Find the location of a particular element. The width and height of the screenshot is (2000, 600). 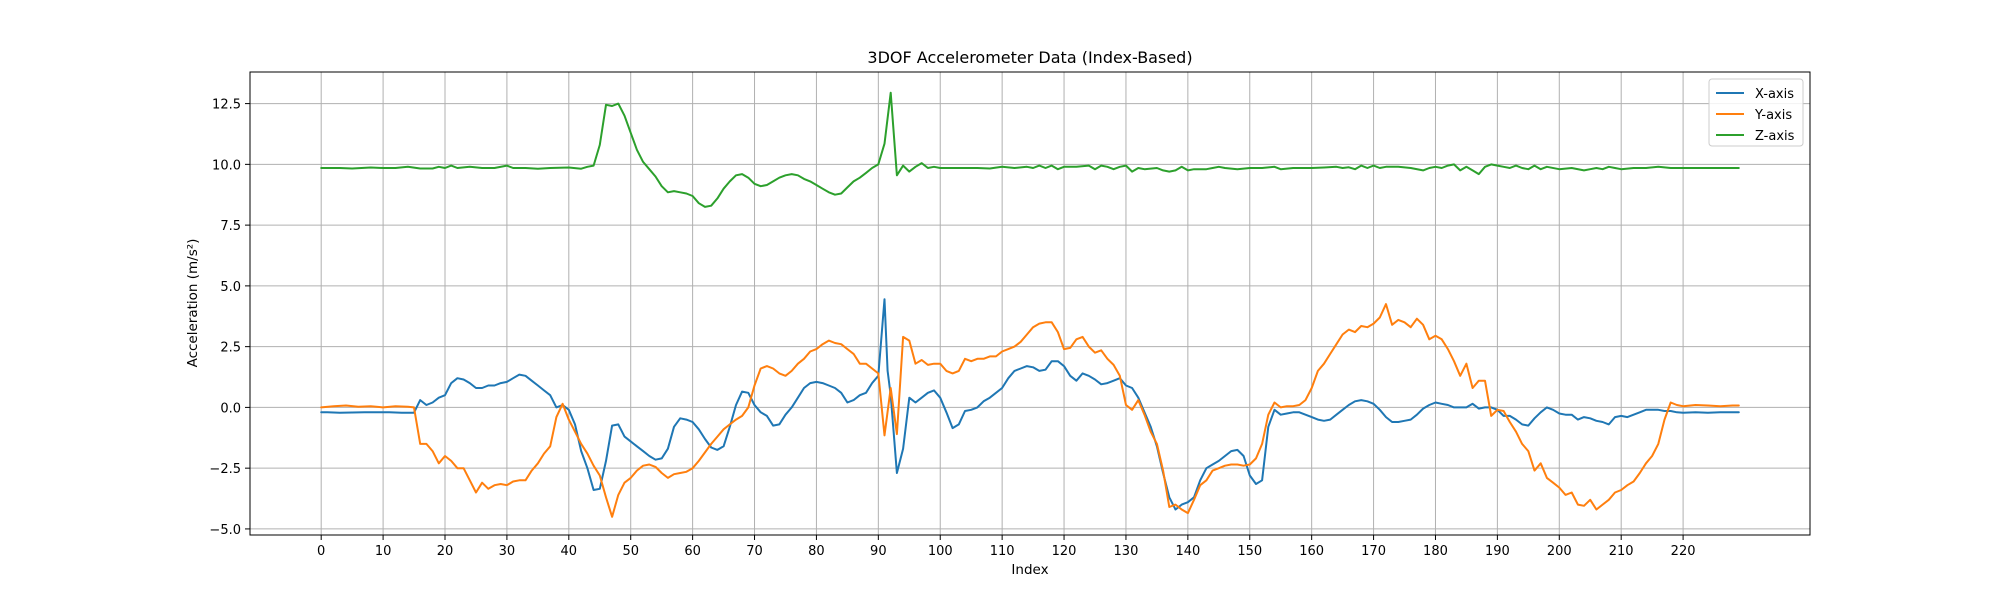

x-tick-label: 120 is located at coordinates (1064, 551).